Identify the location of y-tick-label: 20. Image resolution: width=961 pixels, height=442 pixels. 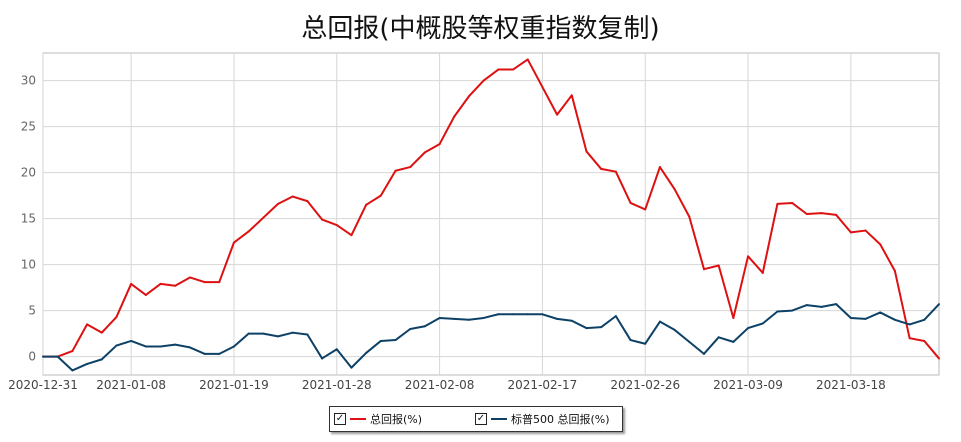
(28, 173).